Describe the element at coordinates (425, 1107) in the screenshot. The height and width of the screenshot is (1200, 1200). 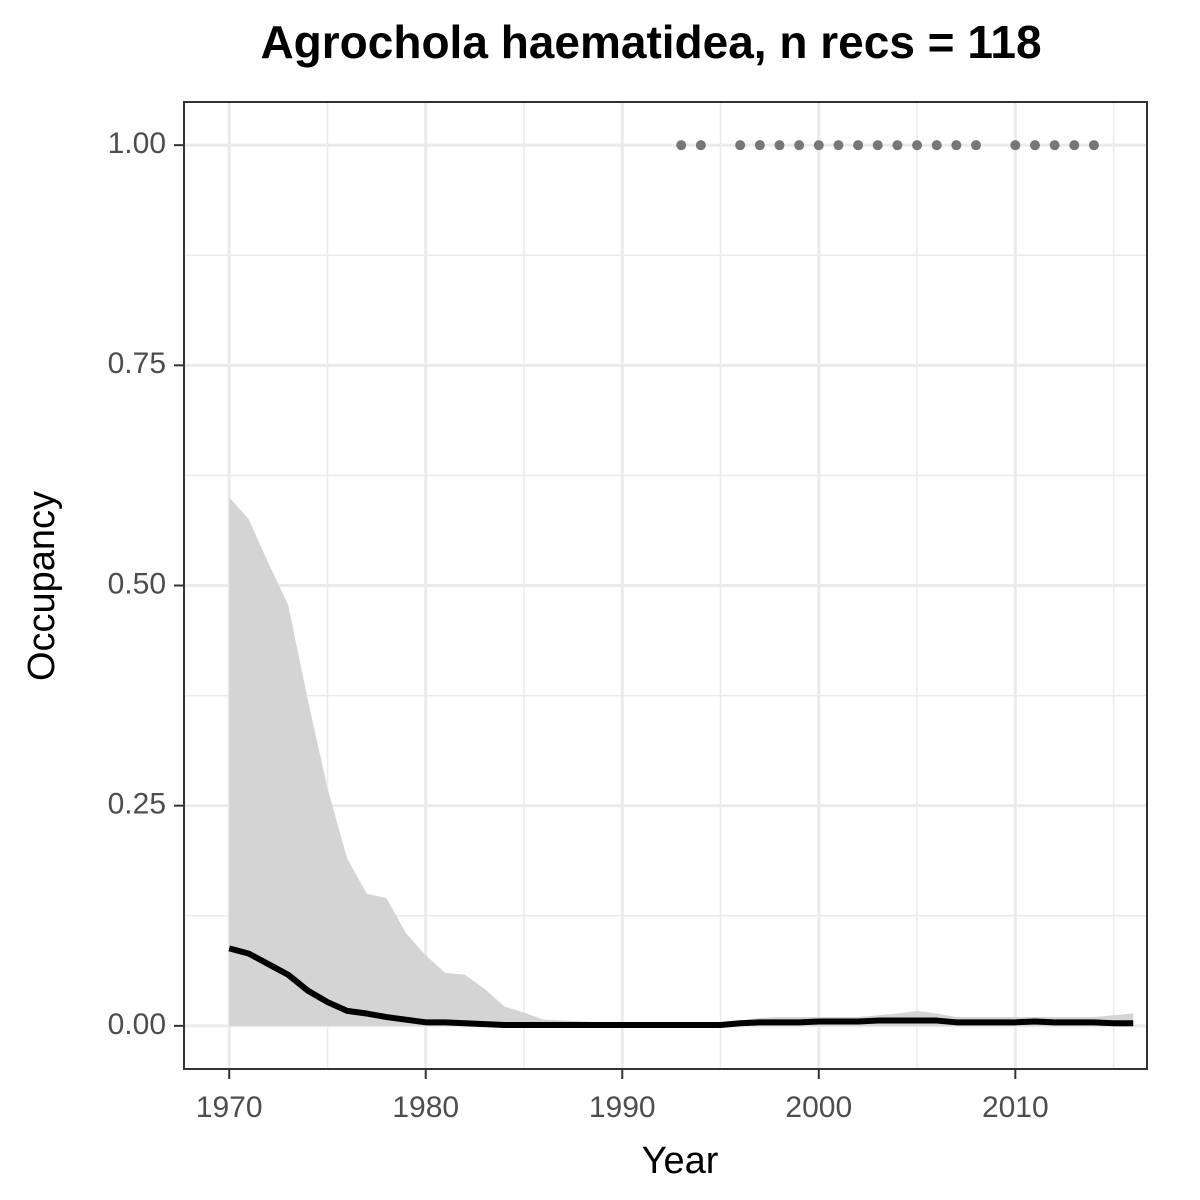
I see `x-tick-label: 1980` at that location.